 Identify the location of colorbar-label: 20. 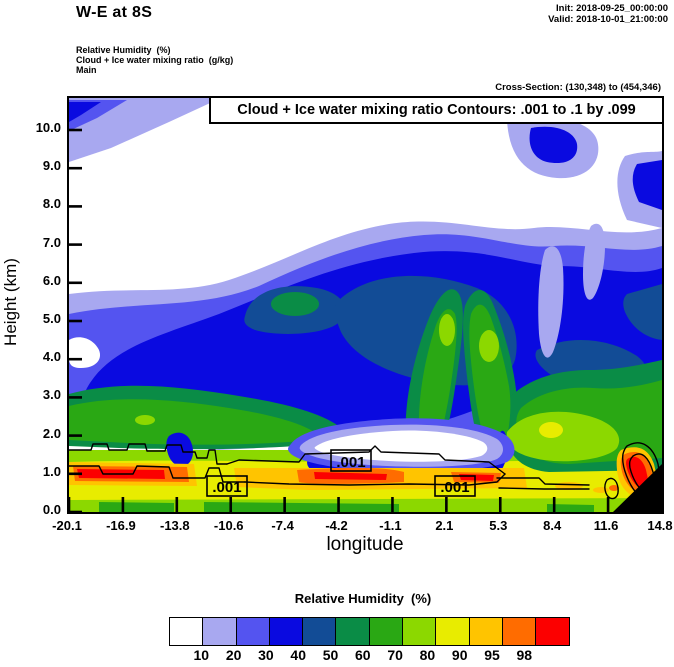
(233, 655).